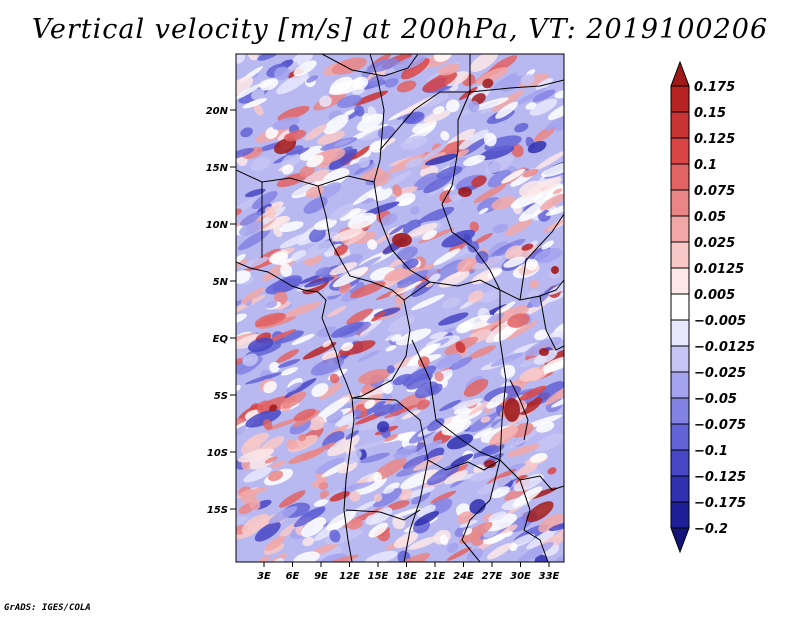 Image resolution: width=800 pixels, height=618 pixels. Describe the element at coordinates (378, 576) in the screenshot. I see `lon-tick-label: 15E` at that location.